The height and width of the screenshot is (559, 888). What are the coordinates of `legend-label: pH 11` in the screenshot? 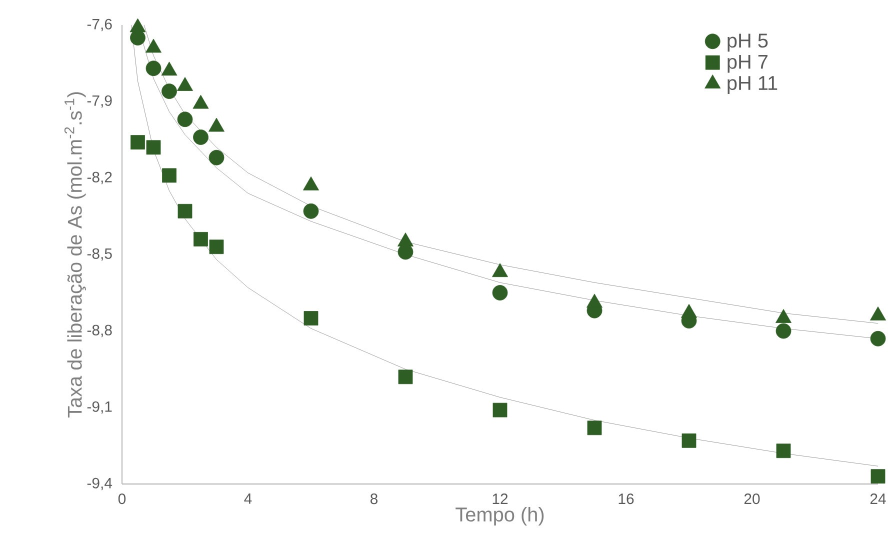 It's located at (753, 85).